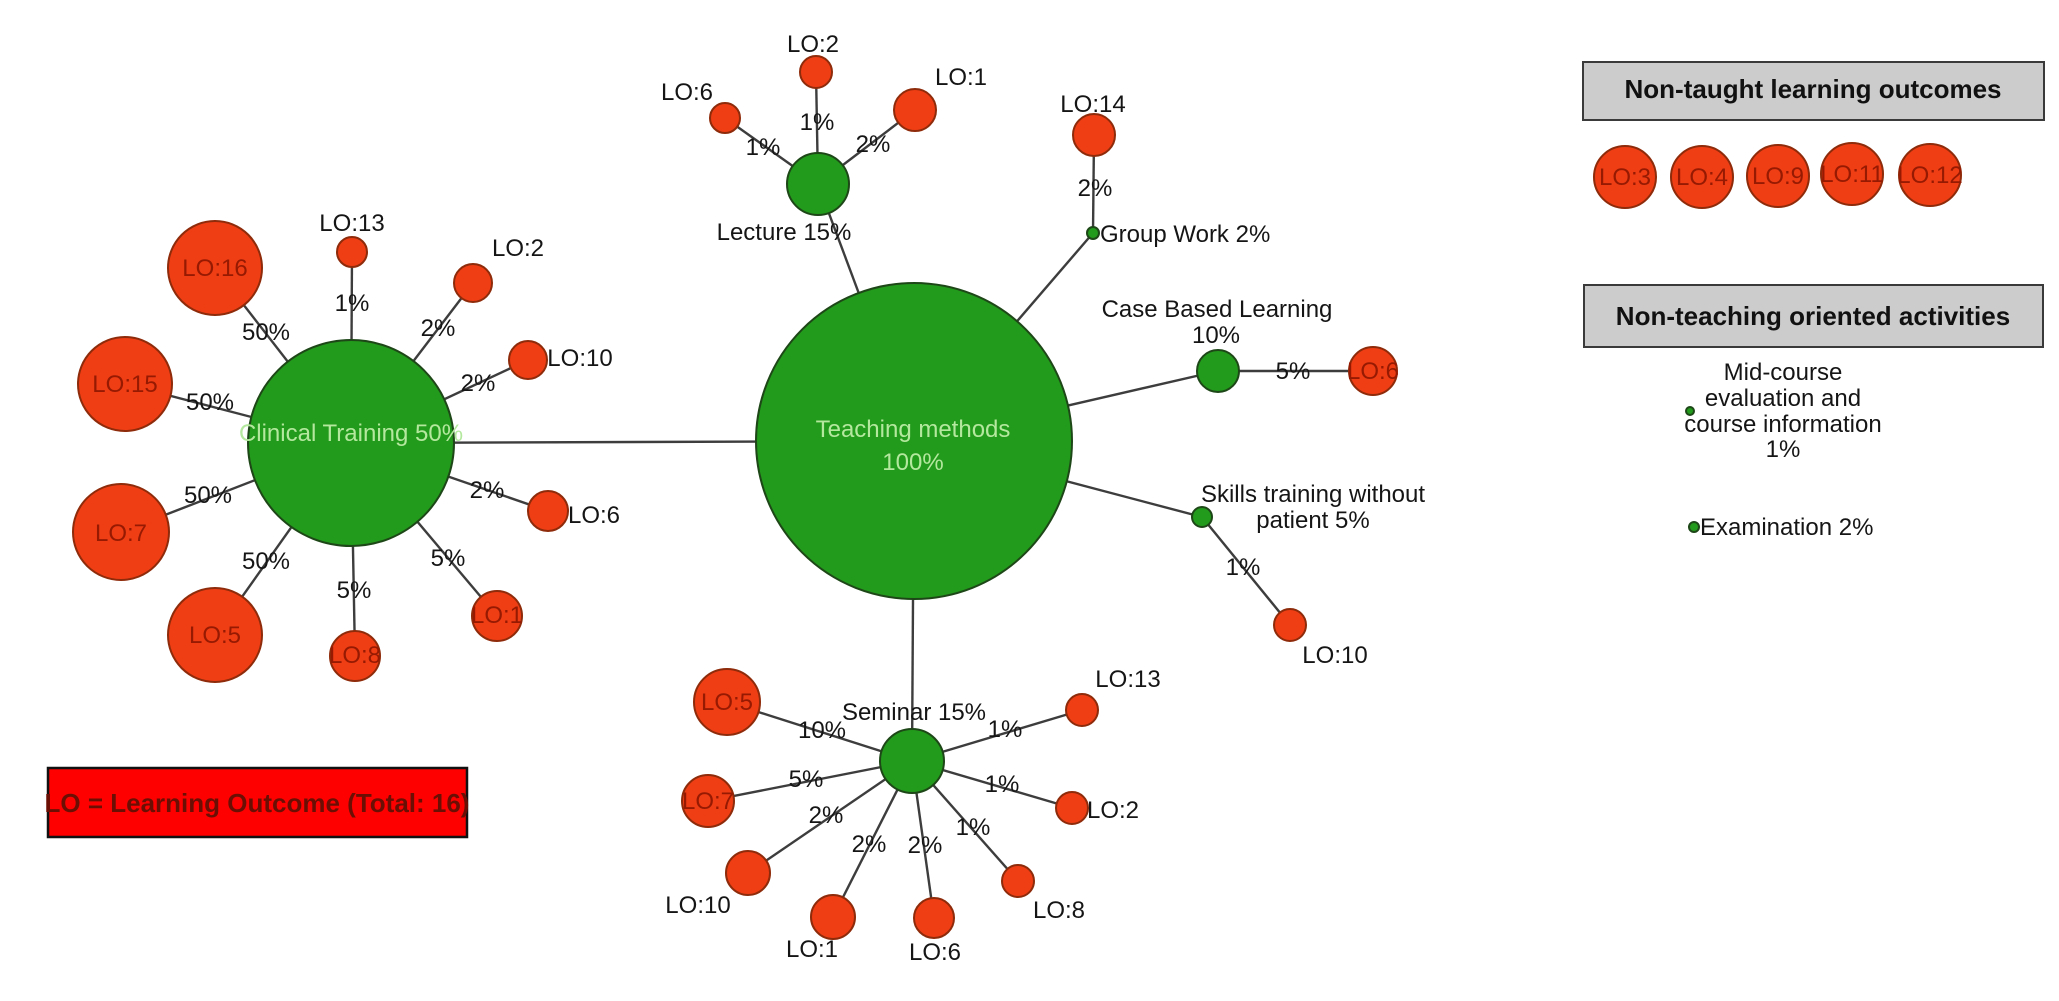  I want to click on edge-label-seminar-sem-lo5: 10%, so click(822, 730).